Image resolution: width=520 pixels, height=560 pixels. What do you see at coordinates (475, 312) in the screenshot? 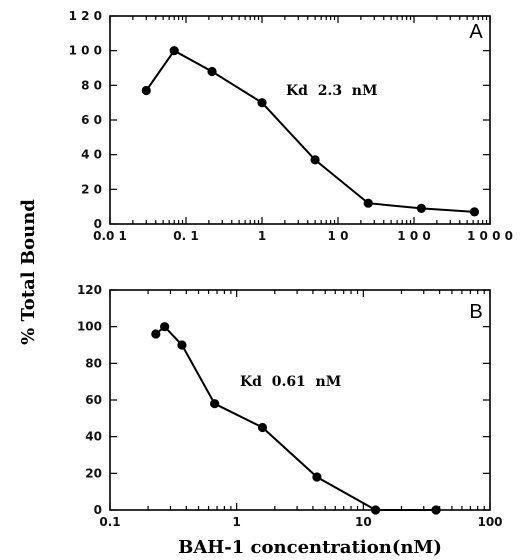
I see `panel-letter: B` at bounding box center [475, 312].